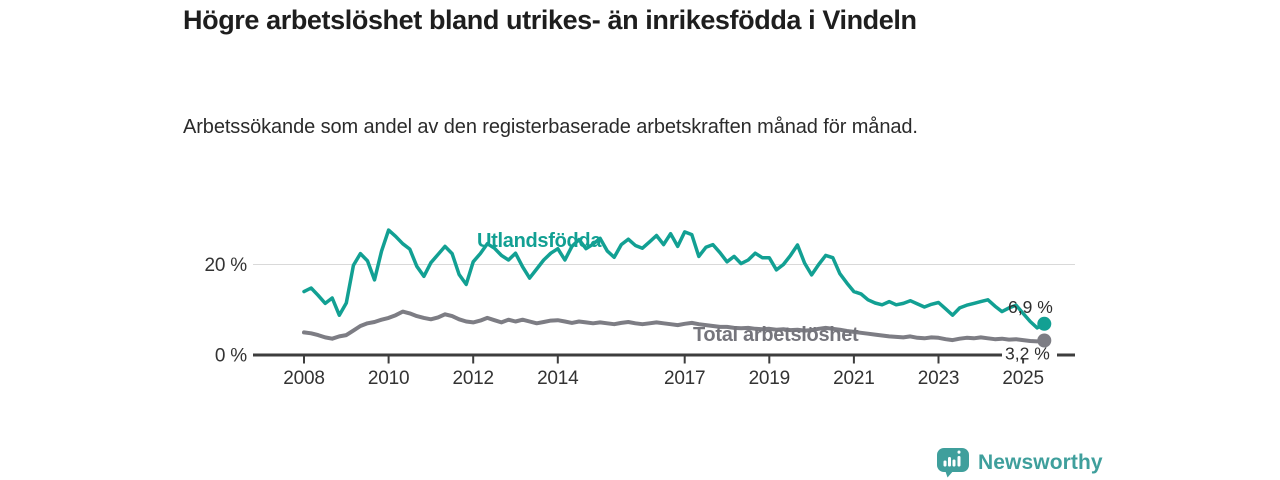 The height and width of the screenshot is (480, 1280). Describe the element at coordinates (225, 265) in the screenshot. I see `y-axis-tick-label: 20 %` at that location.